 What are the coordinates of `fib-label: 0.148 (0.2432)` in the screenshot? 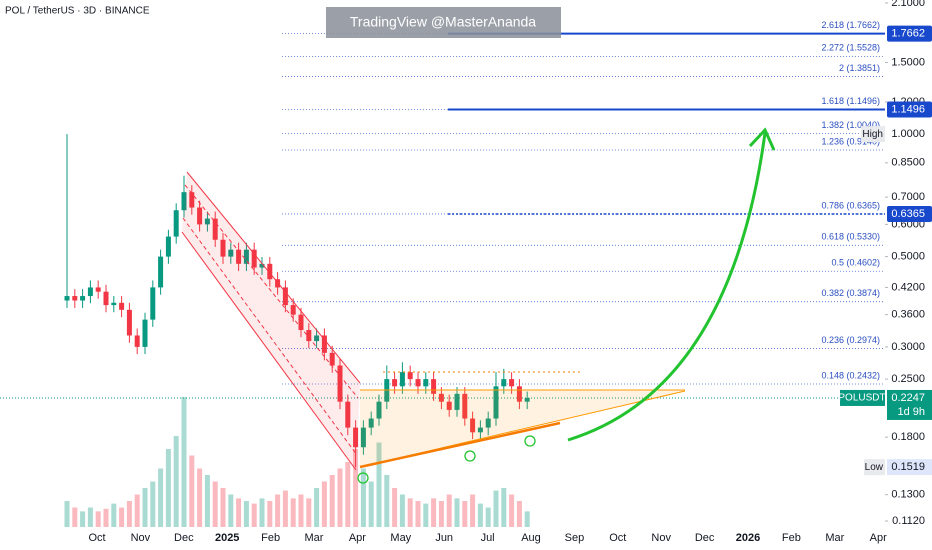 It's located at (850, 375).